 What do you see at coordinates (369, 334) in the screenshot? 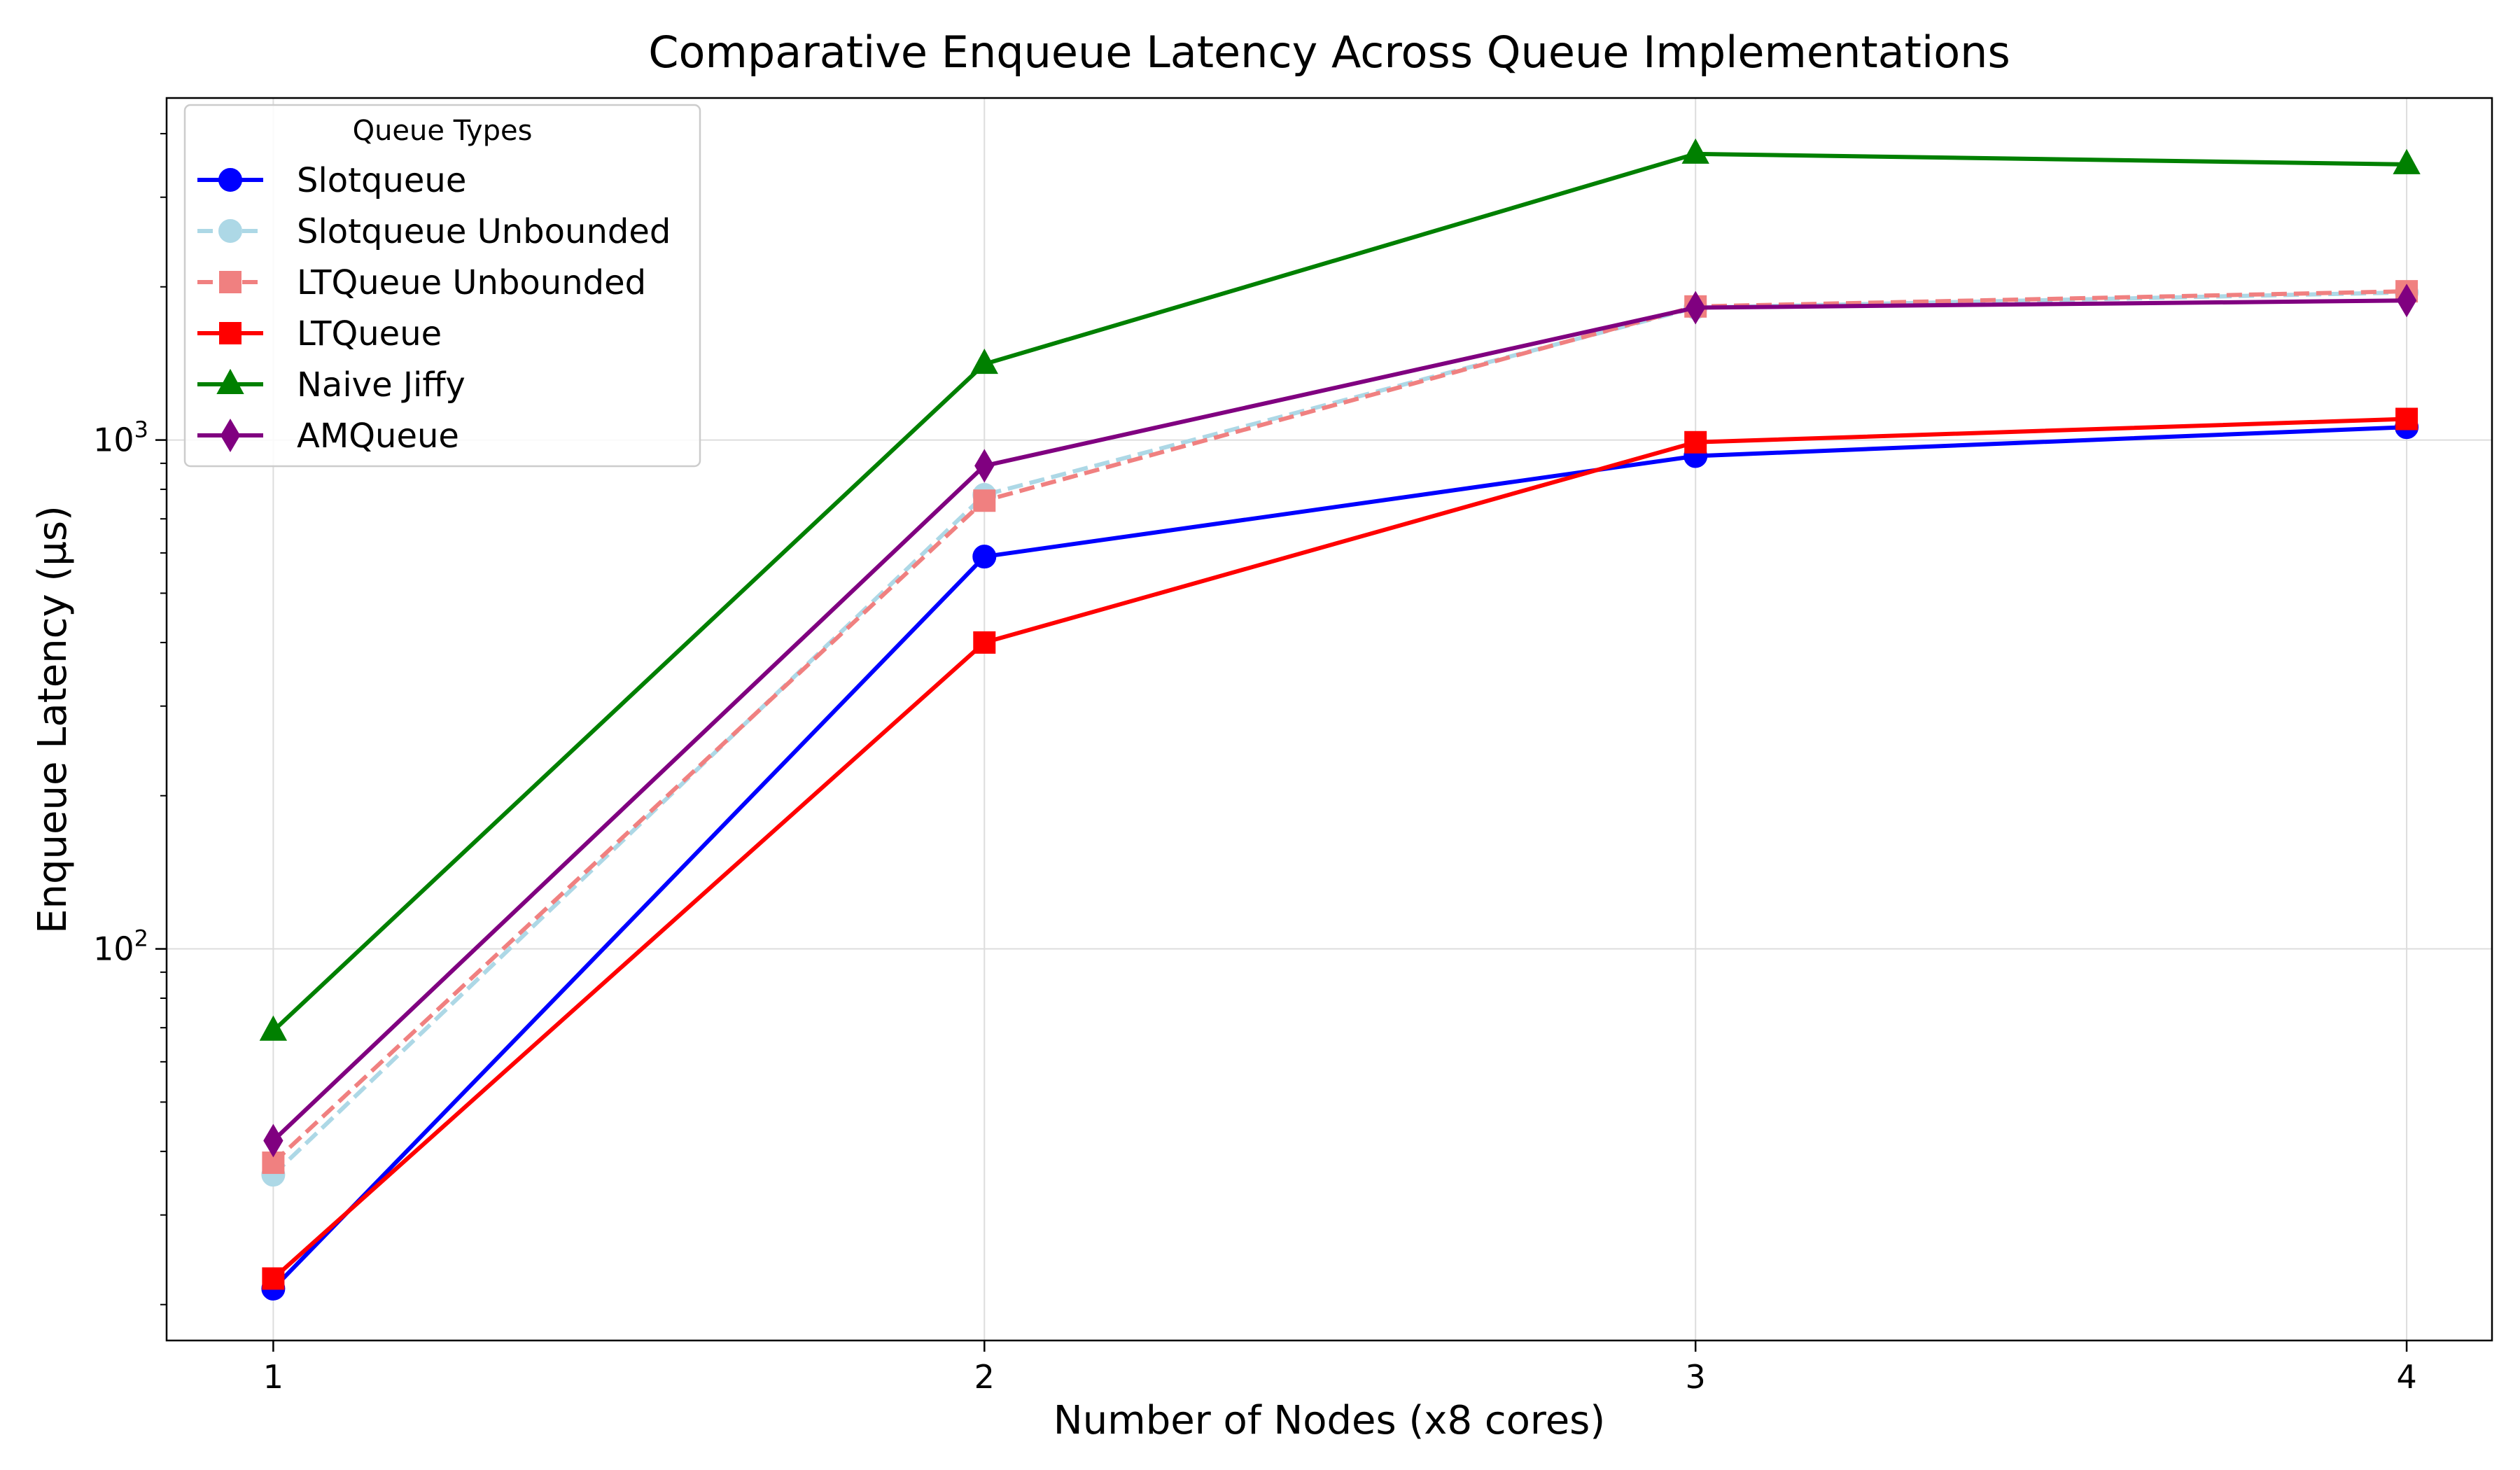
I see `legend-label: LTQueue` at bounding box center [369, 334].